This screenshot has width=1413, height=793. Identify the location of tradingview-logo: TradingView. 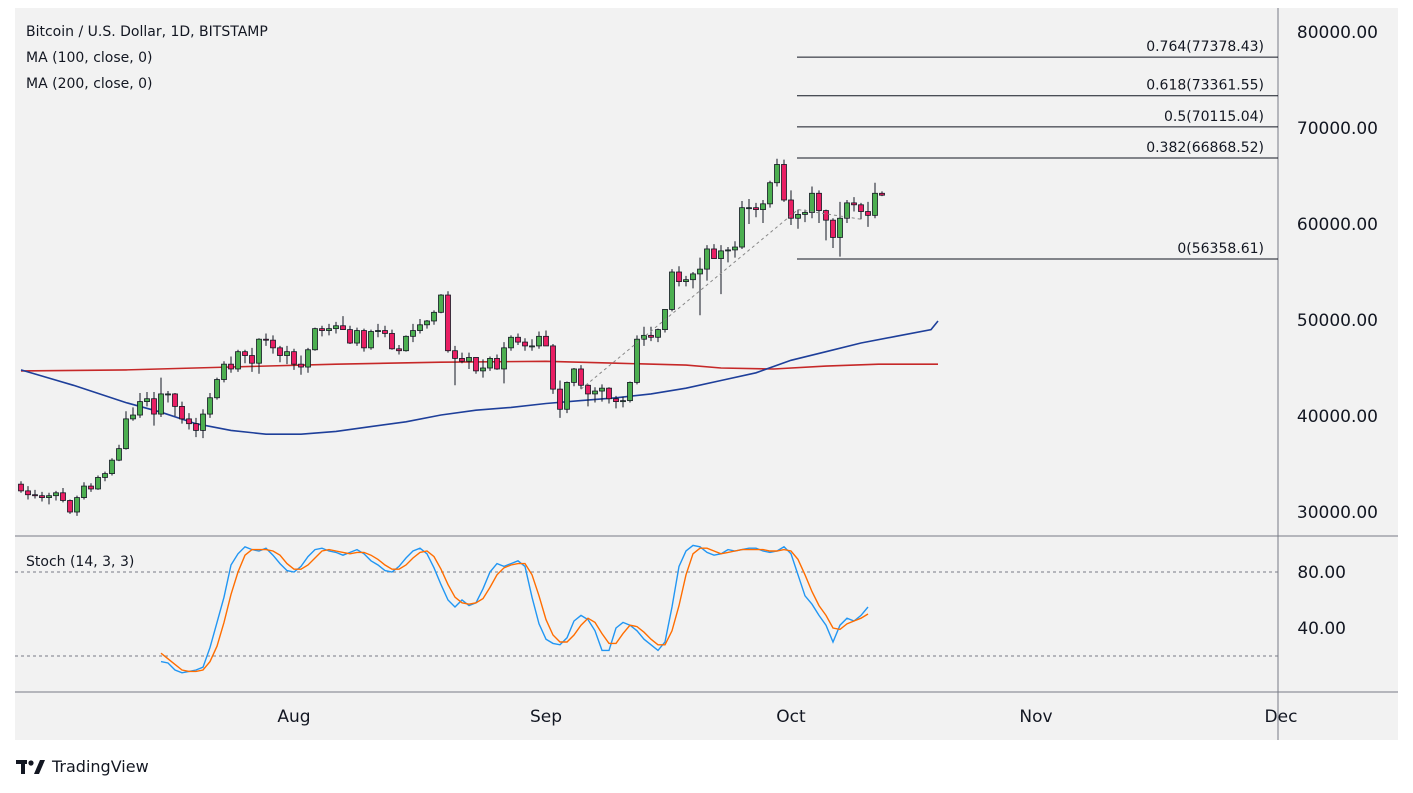
(82, 766).